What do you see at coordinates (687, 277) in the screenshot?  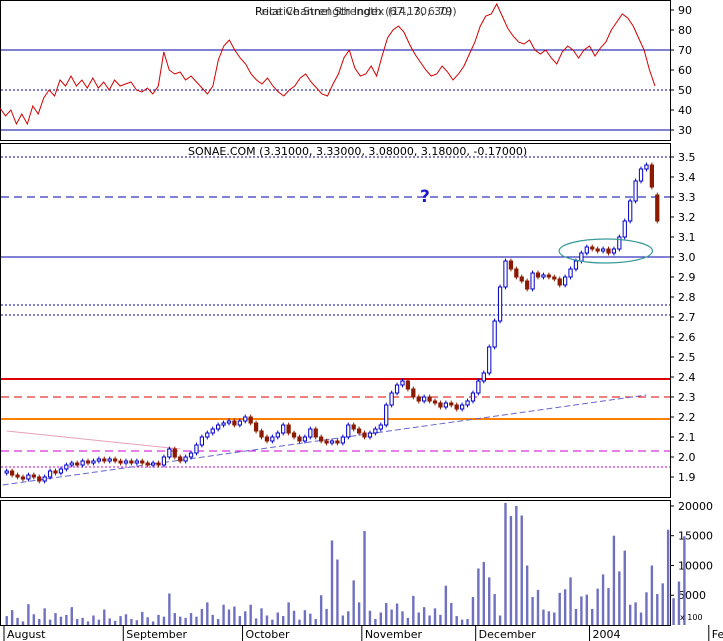 I see `price-tick-label: 2.9` at bounding box center [687, 277].